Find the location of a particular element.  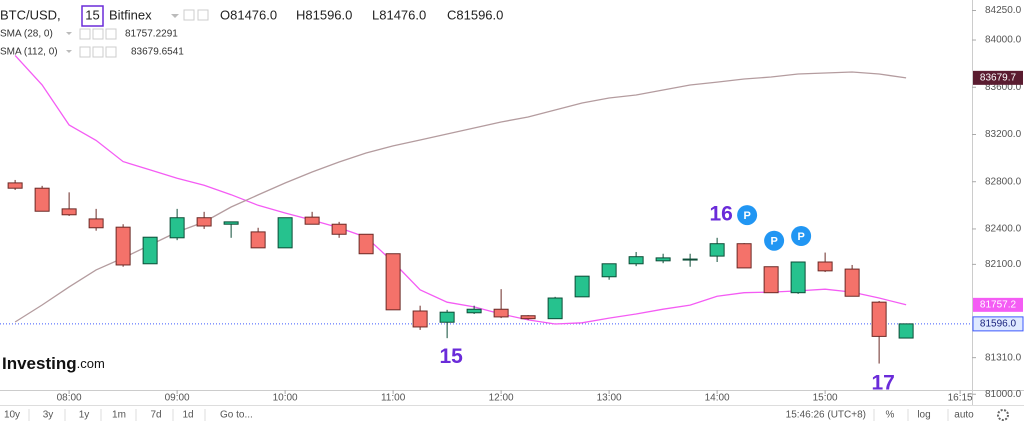

x-tick-label: 08:00 is located at coordinates (69, 398).